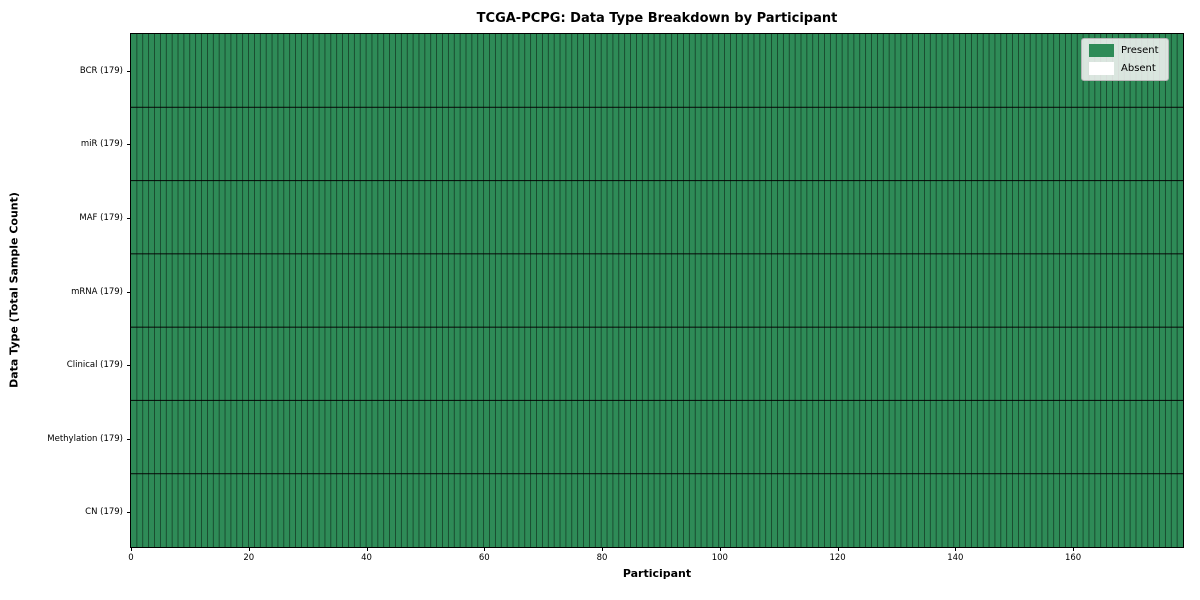  I want to click on legend-entry: Absent, so click(1124, 68).